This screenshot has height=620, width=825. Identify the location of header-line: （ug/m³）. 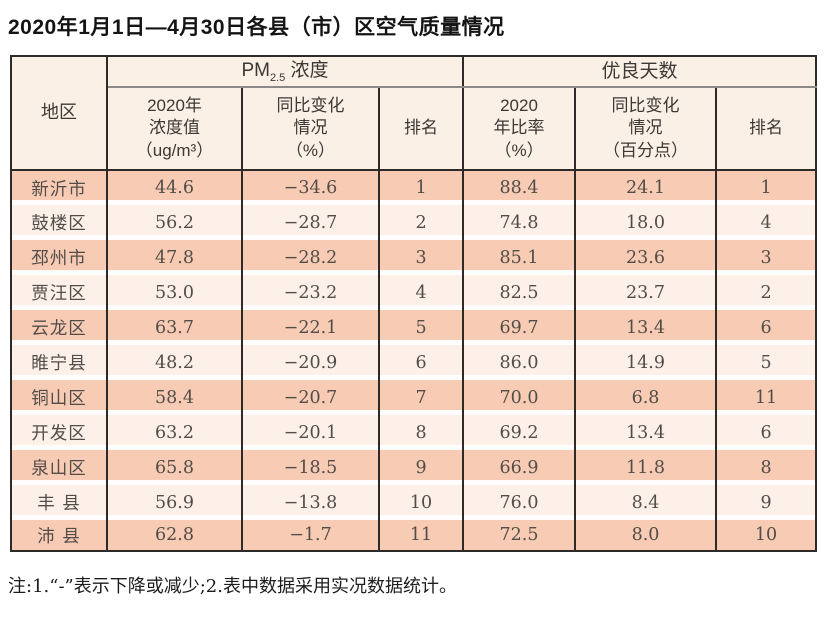
(174, 150).